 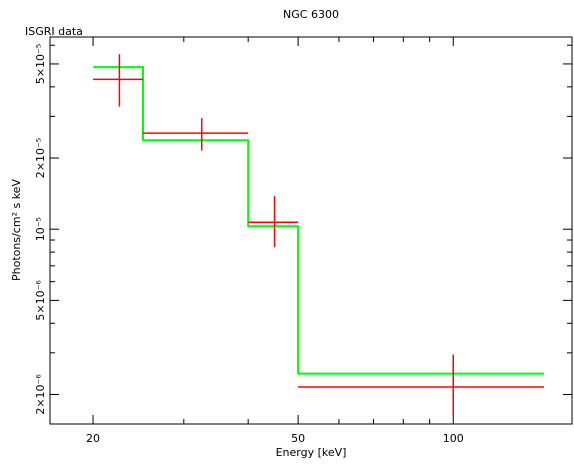 I want to click on y-tick-label: 10⁻⁵, so click(x=40, y=229).